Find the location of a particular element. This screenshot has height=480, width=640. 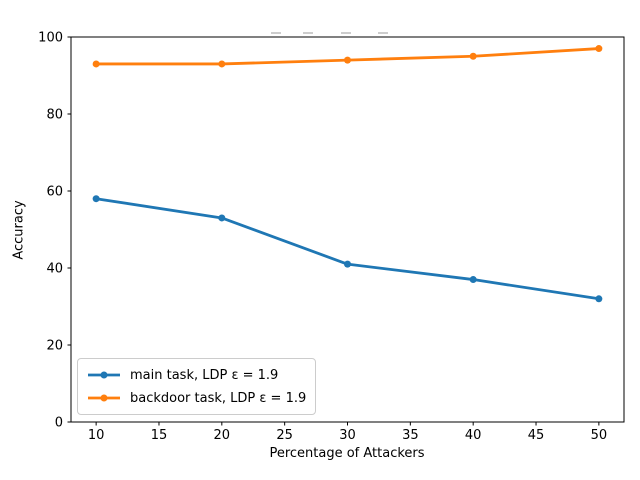

x-tick-label: 30 is located at coordinates (347, 435).